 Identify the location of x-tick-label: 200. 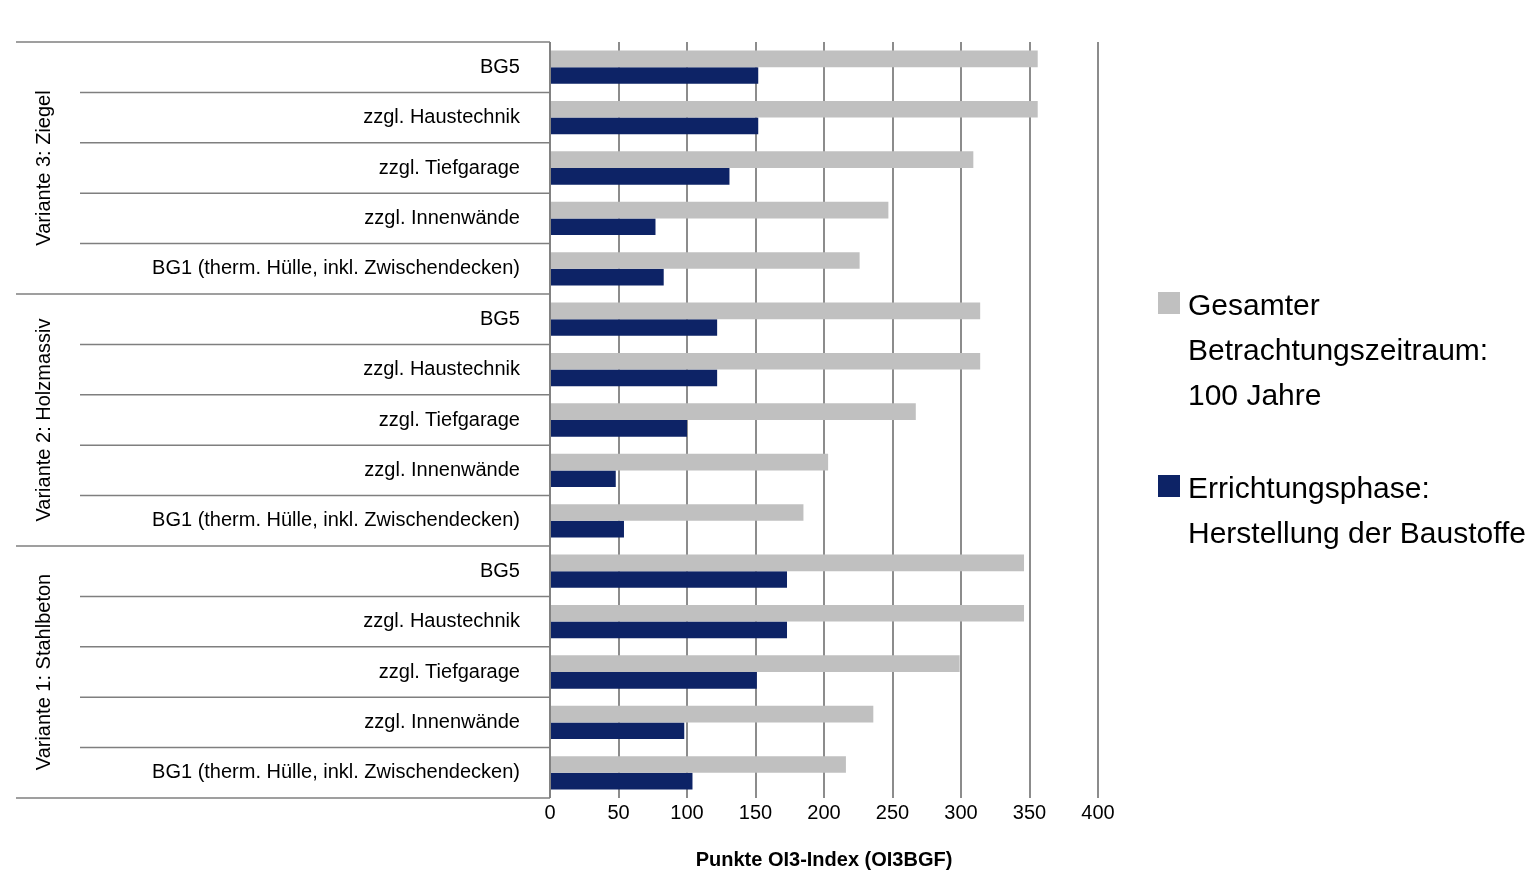
(824, 811).